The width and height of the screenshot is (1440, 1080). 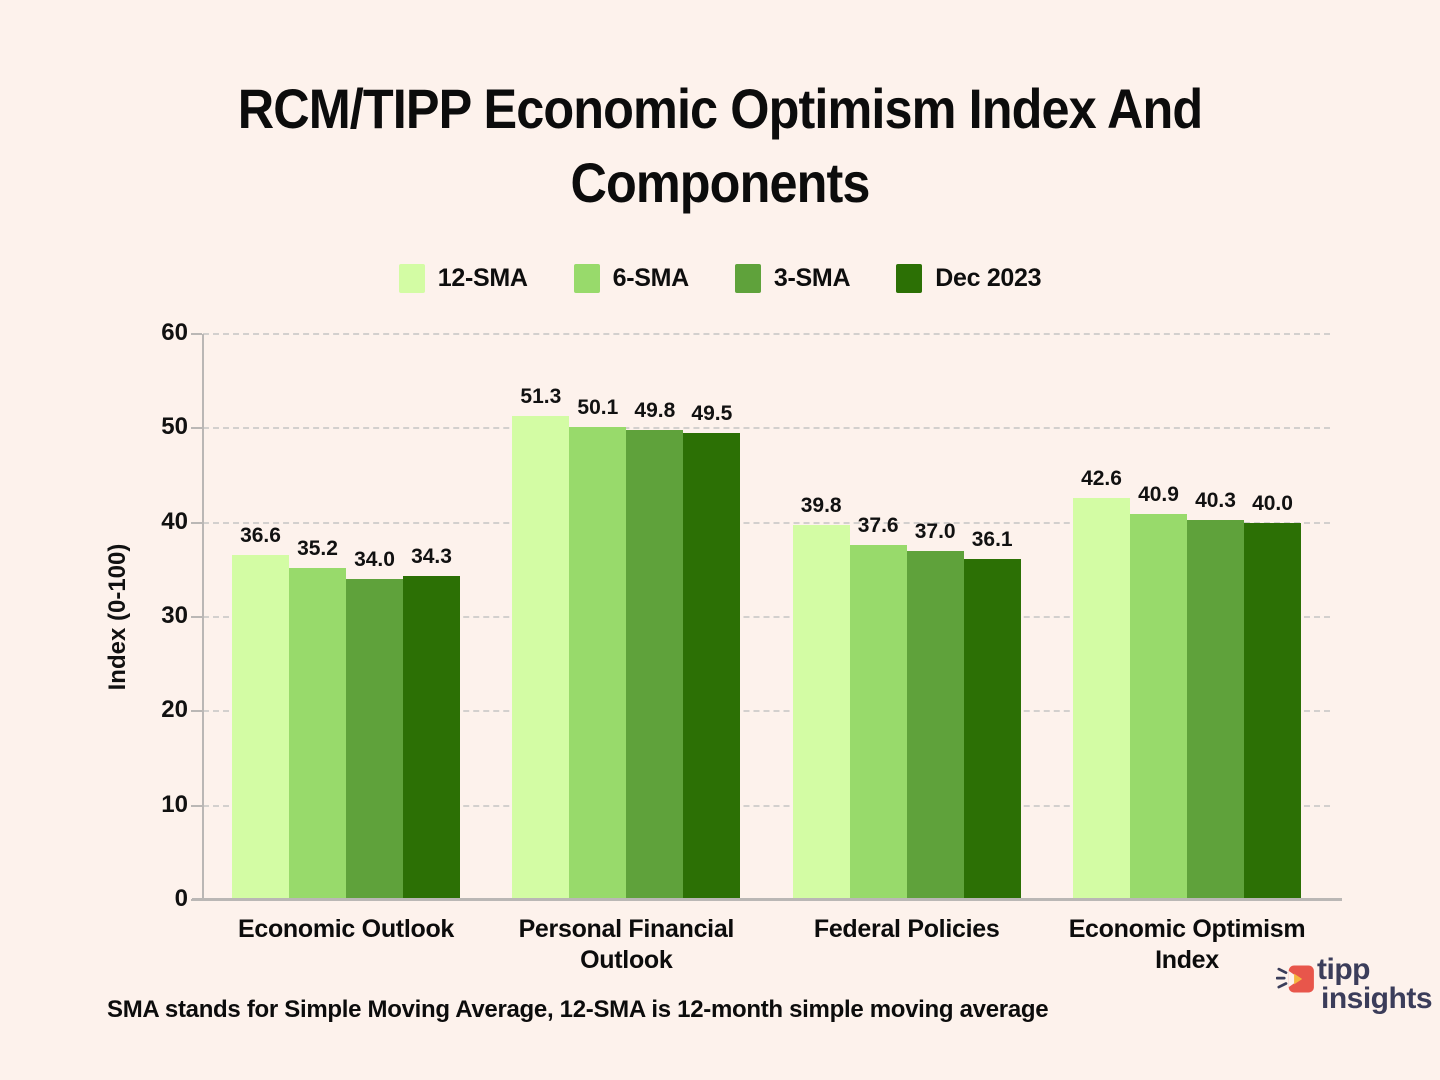 I want to click on bar-value-label: 49.8, so click(x=655, y=411).